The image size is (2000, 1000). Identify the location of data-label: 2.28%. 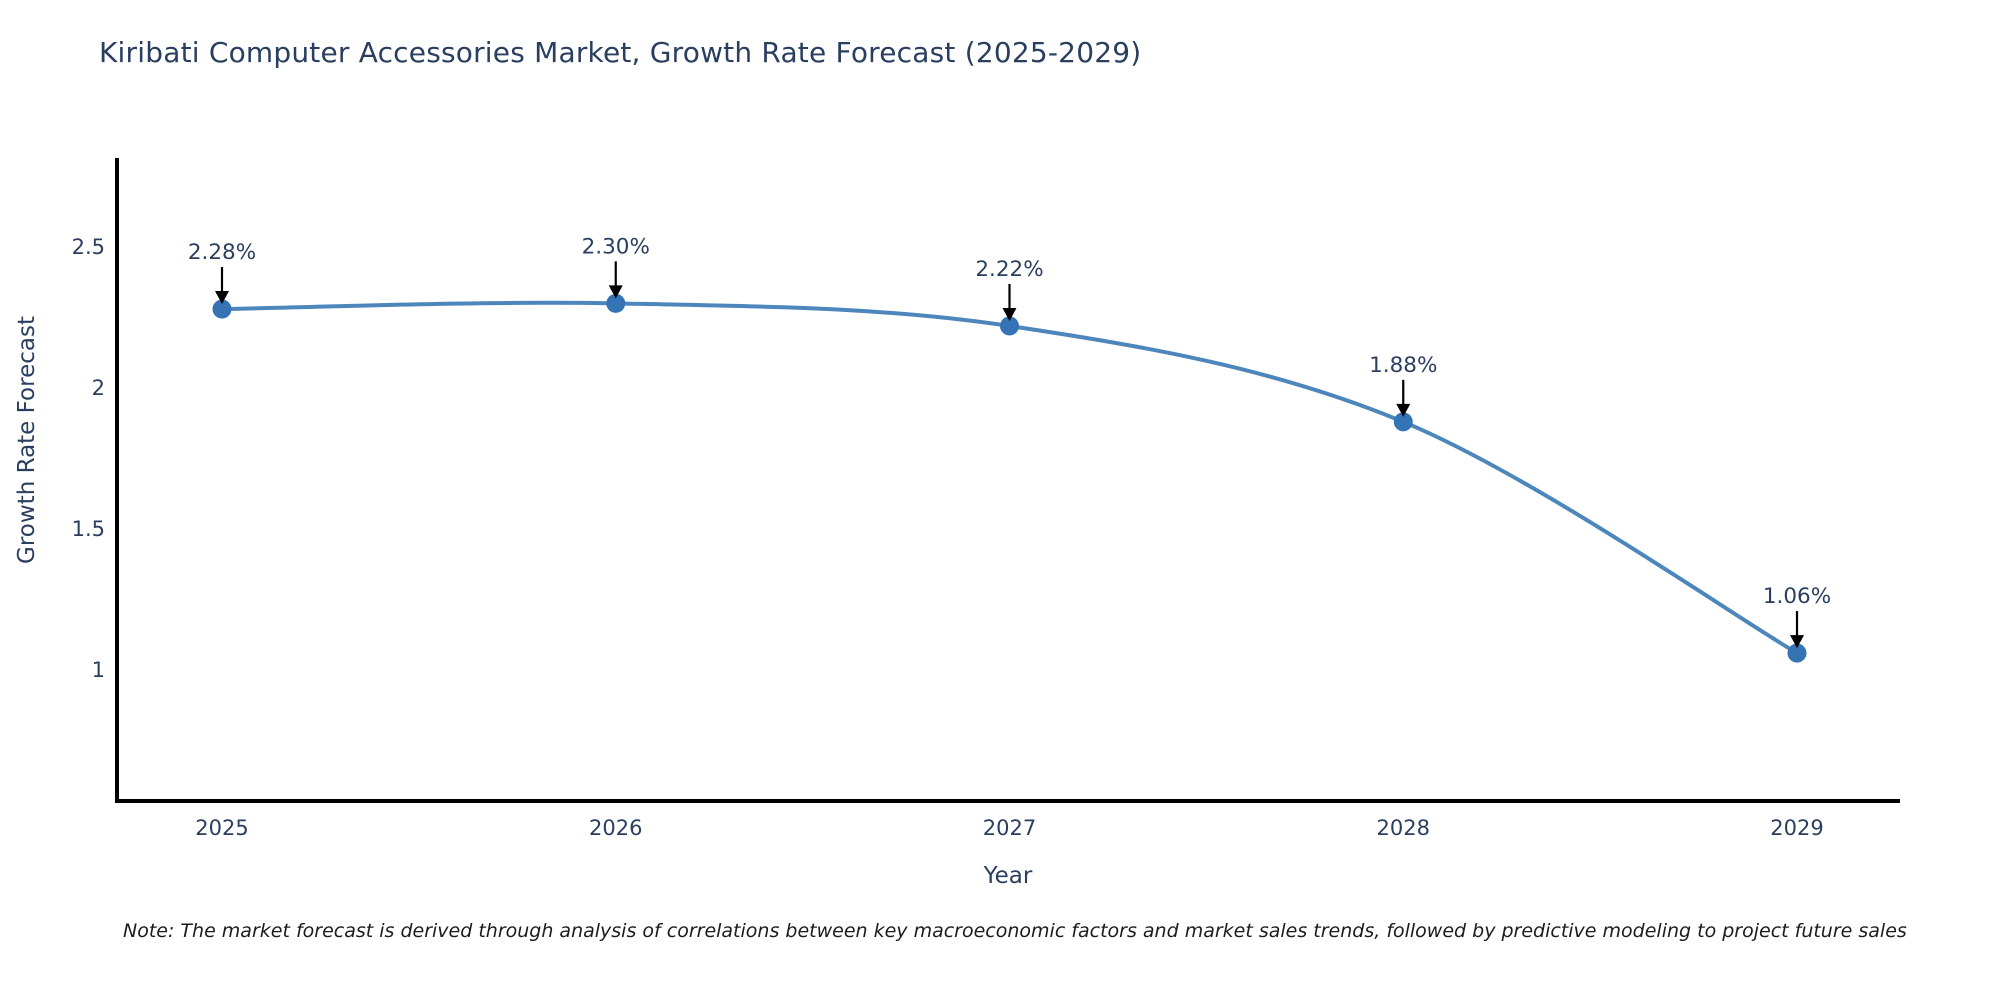
(222, 252).